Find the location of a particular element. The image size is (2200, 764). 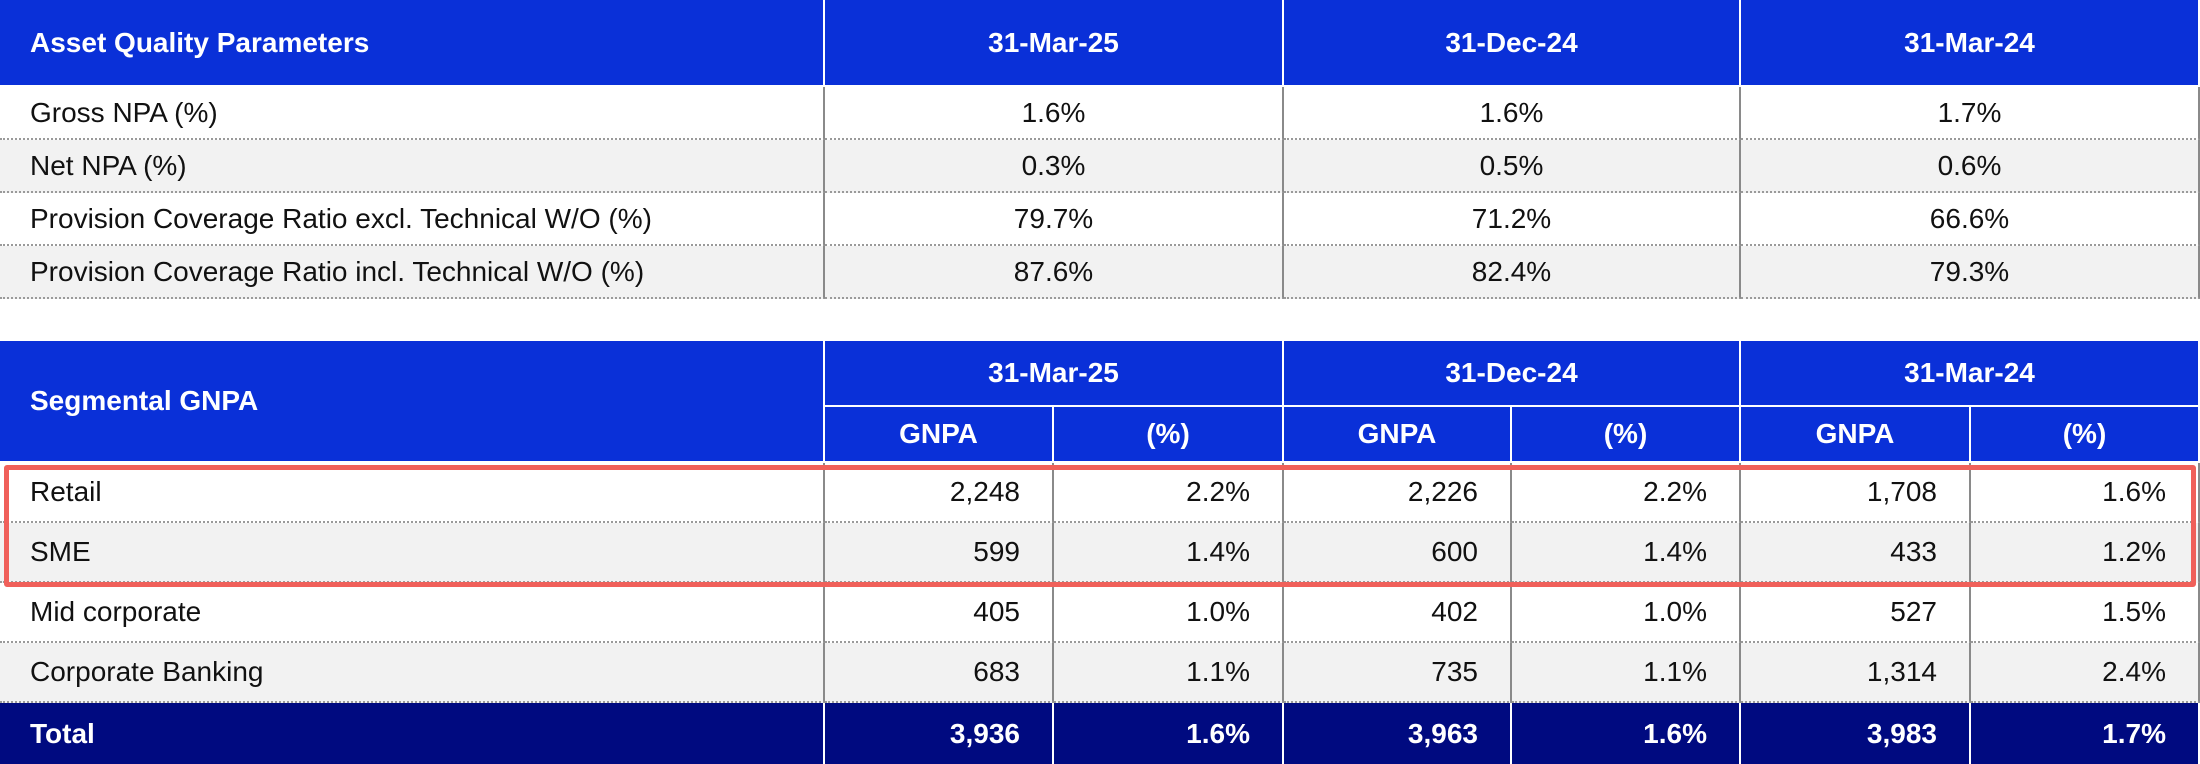

table-cell: 402 is located at coordinates (1398, 613).